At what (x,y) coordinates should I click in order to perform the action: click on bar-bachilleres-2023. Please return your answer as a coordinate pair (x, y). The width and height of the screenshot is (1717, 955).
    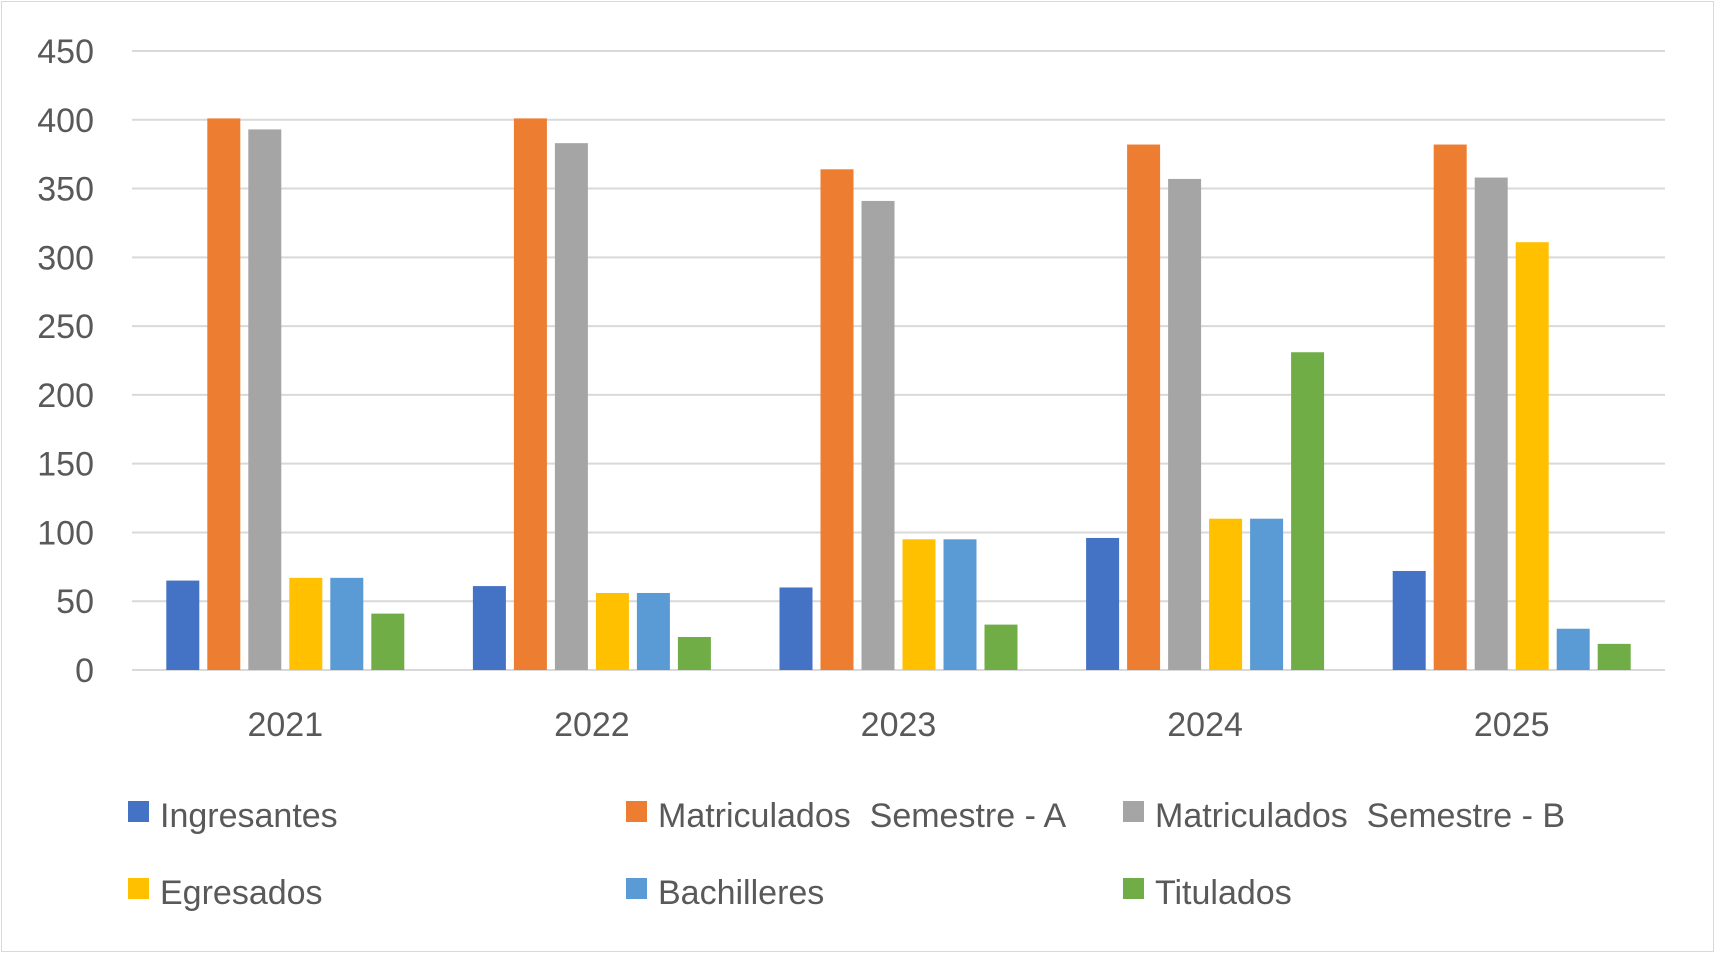
    Looking at the image, I should click on (960, 604).